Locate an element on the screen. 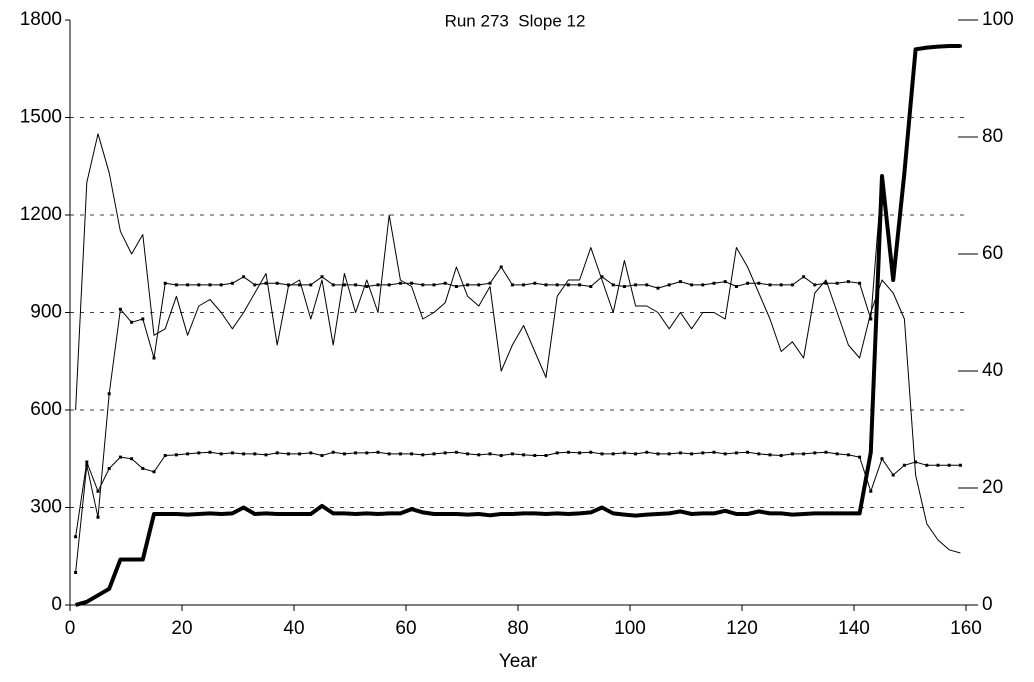  series-line is located at coordinates (518, 494).